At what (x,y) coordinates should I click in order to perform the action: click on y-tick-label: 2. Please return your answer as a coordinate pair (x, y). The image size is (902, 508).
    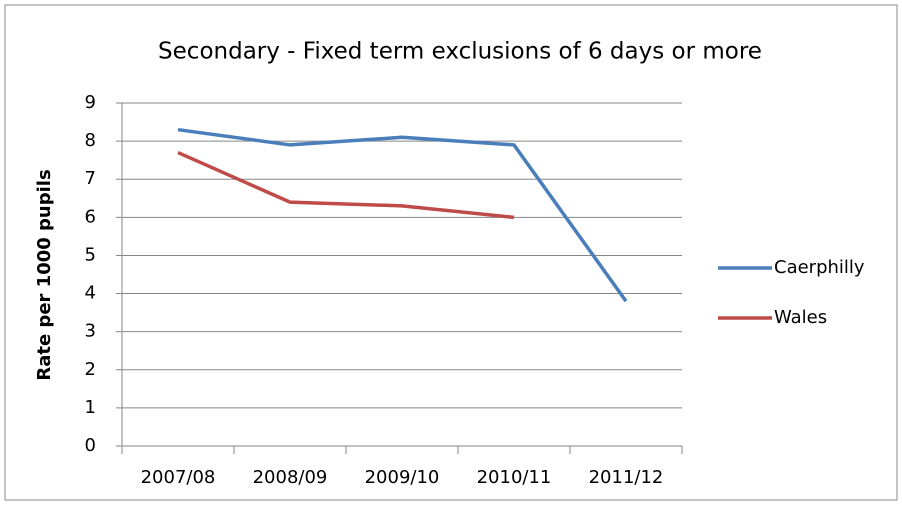
    Looking at the image, I should click on (90, 369).